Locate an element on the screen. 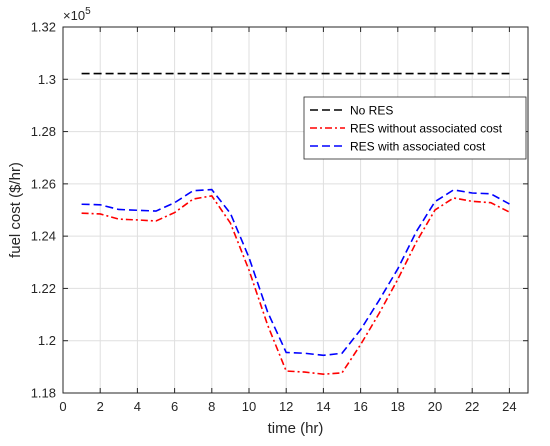 The width and height of the screenshot is (550, 446). x-tick-label: 24 is located at coordinates (509, 406).